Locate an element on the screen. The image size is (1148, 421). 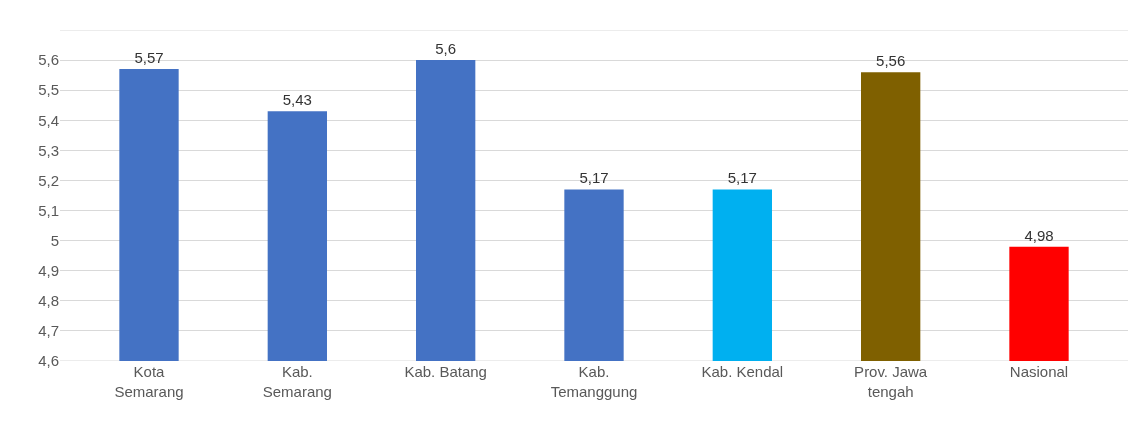
y-tick-label: 5,6 is located at coordinates (48, 60).